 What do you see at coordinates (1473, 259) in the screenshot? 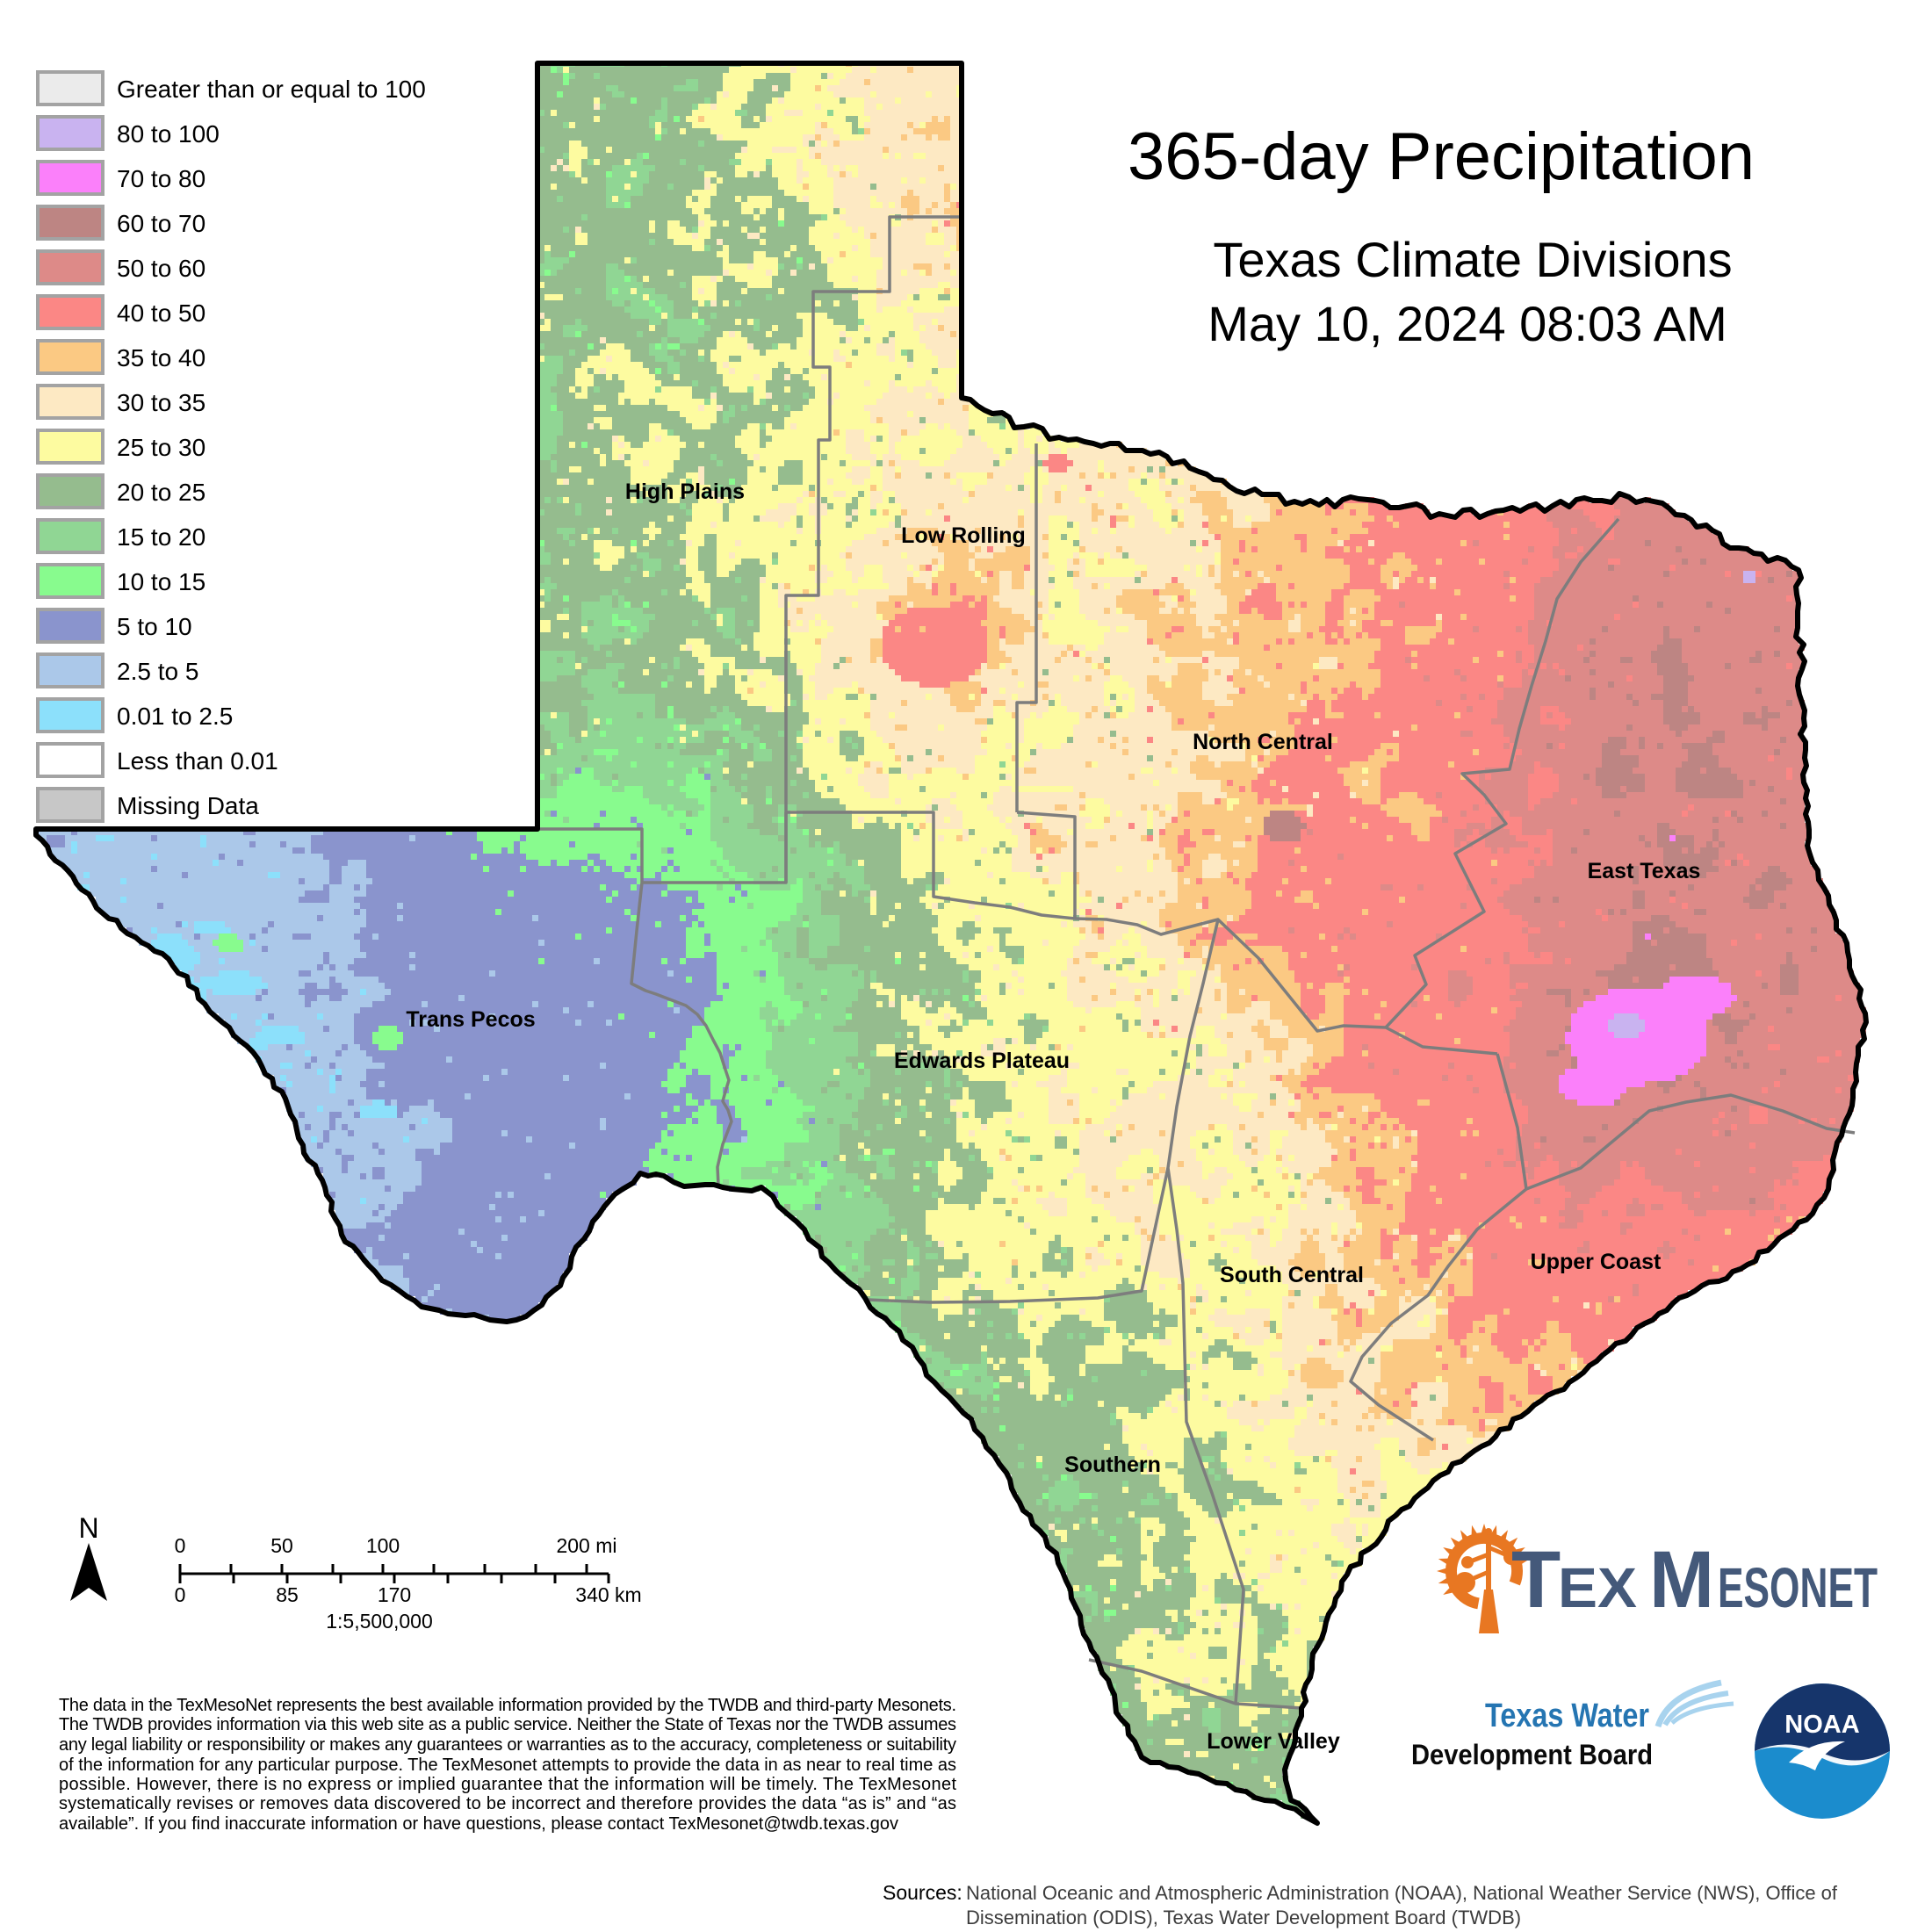
I see `svg-text: Texas Climate Divisions` at bounding box center [1473, 259].